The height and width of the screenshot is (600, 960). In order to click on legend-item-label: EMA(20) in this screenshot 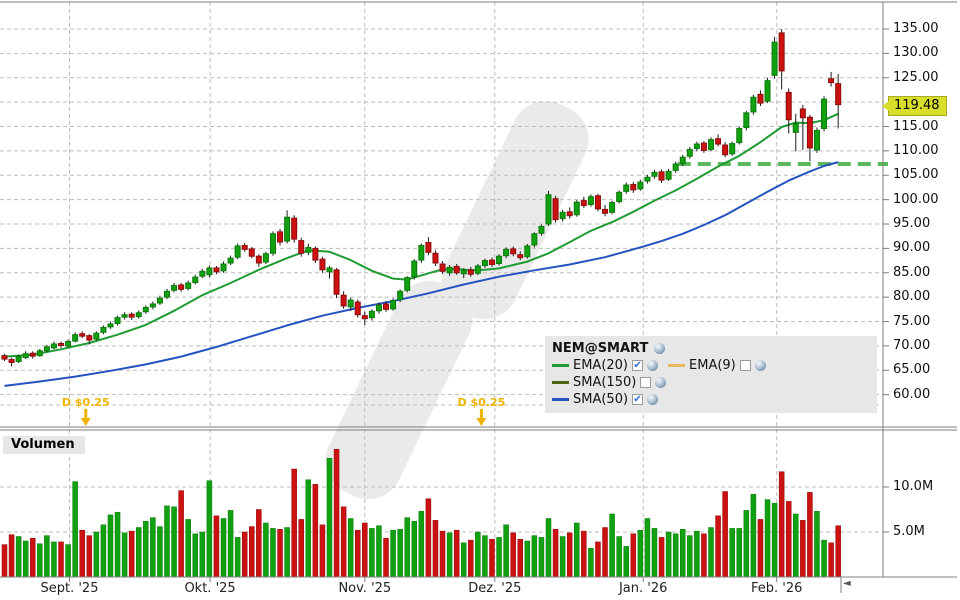, I will do `click(601, 365)`.